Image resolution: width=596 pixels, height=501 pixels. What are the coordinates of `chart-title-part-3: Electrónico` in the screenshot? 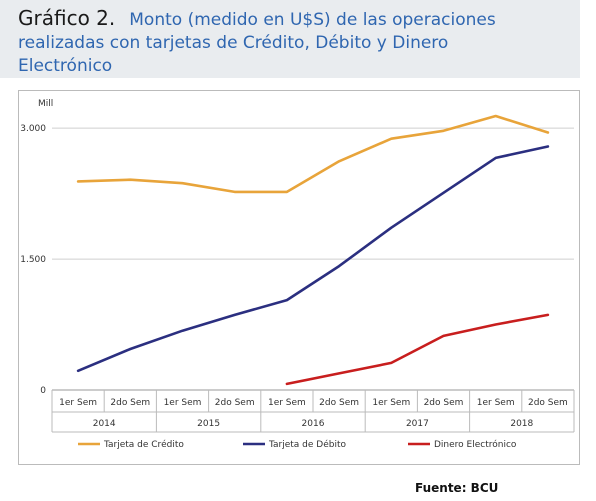 It's located at (65, 66).